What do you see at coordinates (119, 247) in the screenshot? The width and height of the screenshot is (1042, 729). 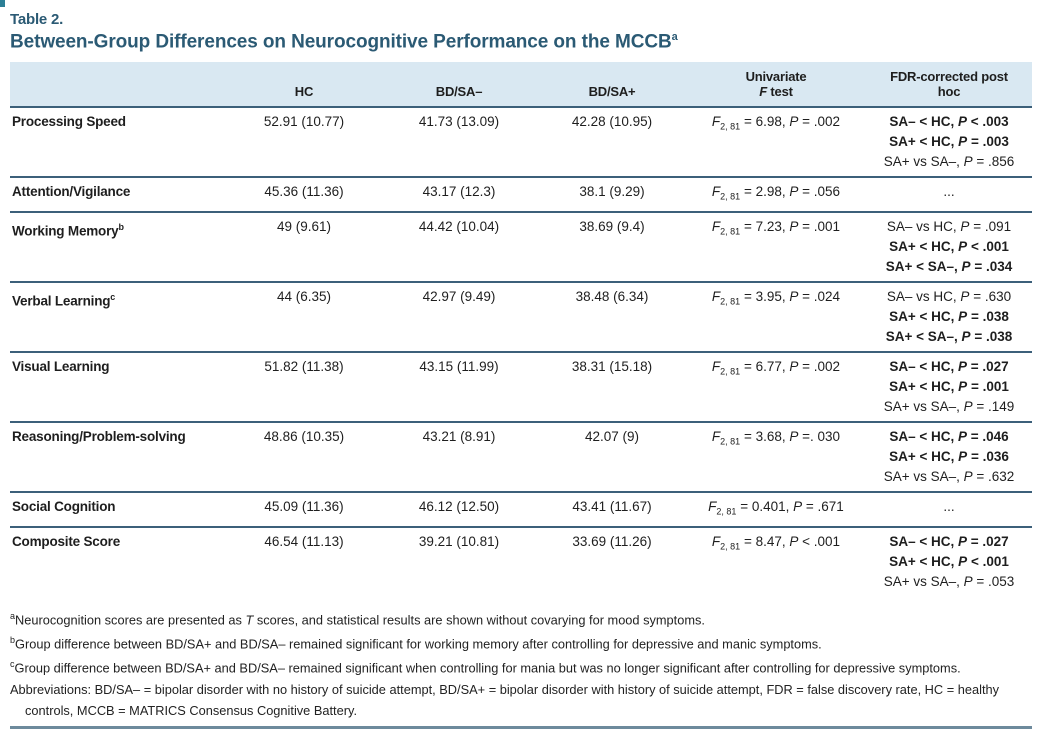 I see `row-label-cell: Working Memoryb` at bounding box center [119, 247].